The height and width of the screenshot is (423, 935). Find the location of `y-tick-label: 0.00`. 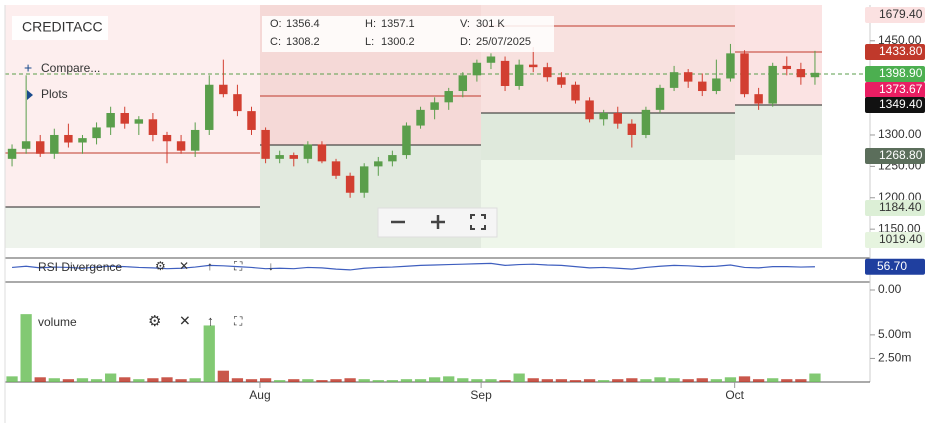

y-tick-label: 0.00 is located at coordinates (890, 289).